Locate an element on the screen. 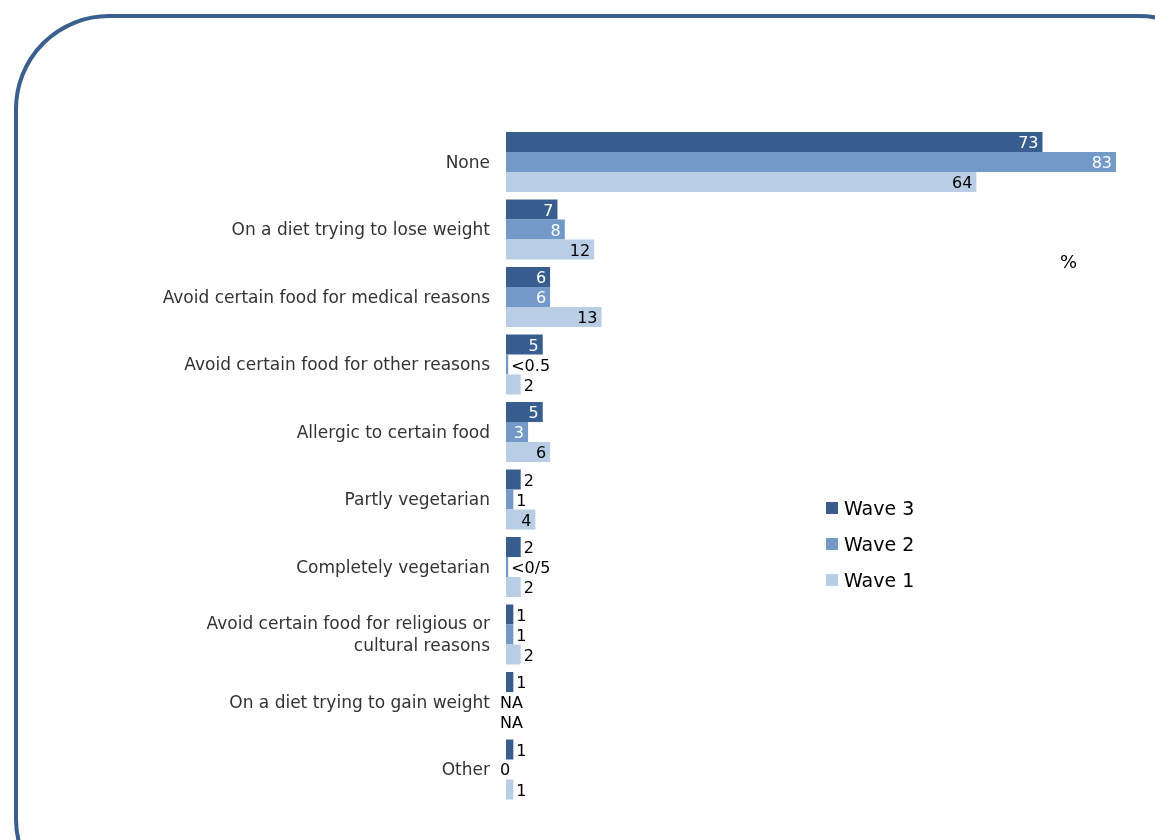 Image resolution: width=1155 pixels, height=840 pixels. data-label: 64 is located at coordinates (962, 182).